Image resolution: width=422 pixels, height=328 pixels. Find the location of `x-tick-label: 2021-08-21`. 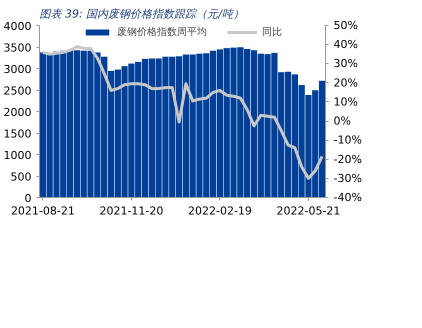

x-tick-label: 2021-08-21 is located at coordinates (42, 211).